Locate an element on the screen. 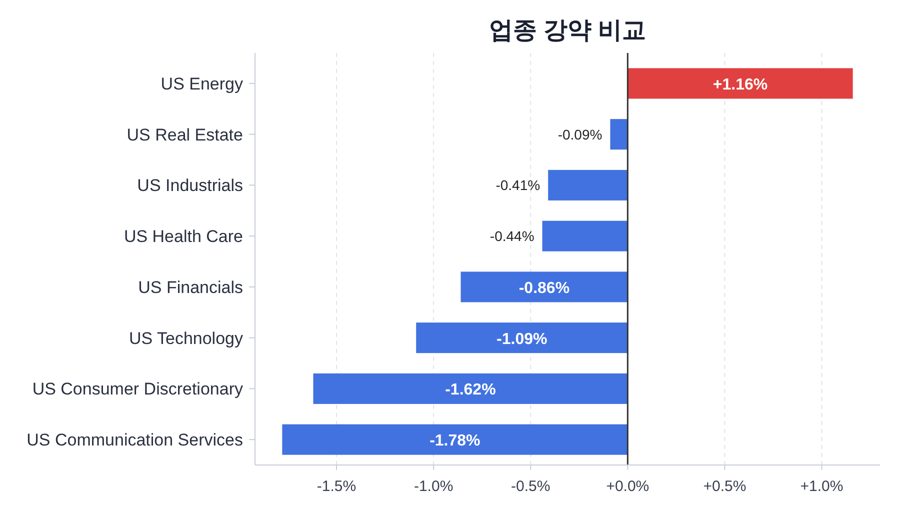 Image resolution: width=900 pixels, height=514 pixels. x-tick-label: +1.0% is located at coordinates (822, 486).